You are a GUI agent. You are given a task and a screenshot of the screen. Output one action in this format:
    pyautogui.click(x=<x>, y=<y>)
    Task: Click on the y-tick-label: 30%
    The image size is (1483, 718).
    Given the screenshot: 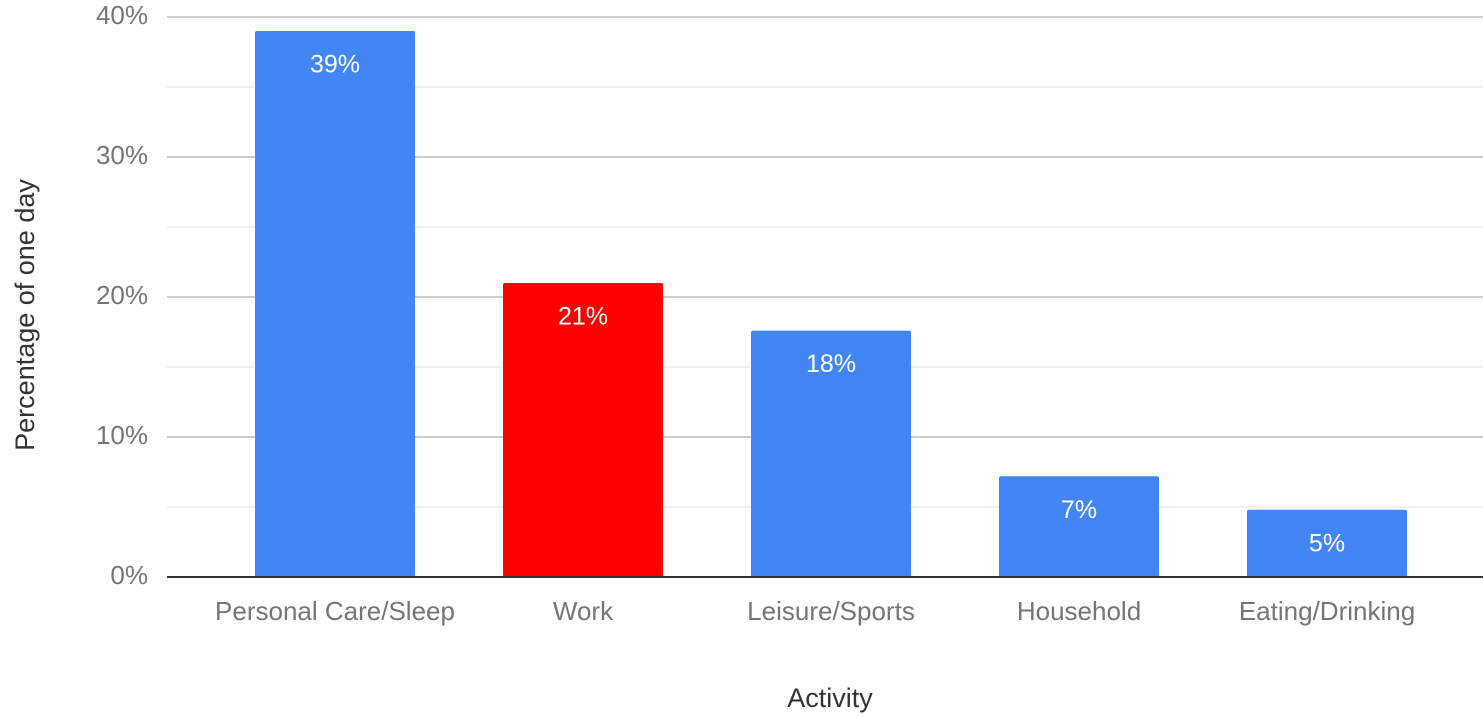 What is the action you would take?
    pyautogui.click(x=122, y=155)
    